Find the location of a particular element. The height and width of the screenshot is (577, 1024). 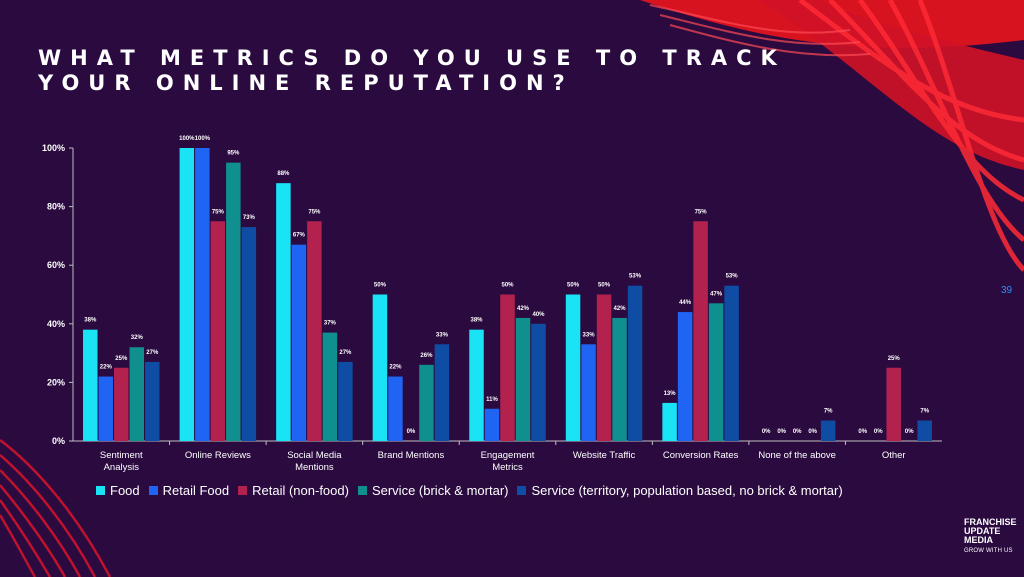

y-tick-label: 100% is located at coordinates (53, 148).